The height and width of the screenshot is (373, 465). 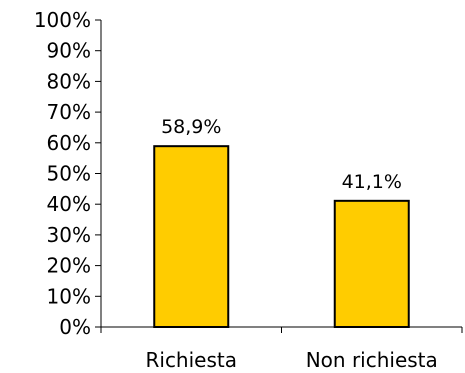 What do you see at coordinates (75, 327) in the screenshot?
I see `y-tick-label: 0%` at bounding box center [75, 327].